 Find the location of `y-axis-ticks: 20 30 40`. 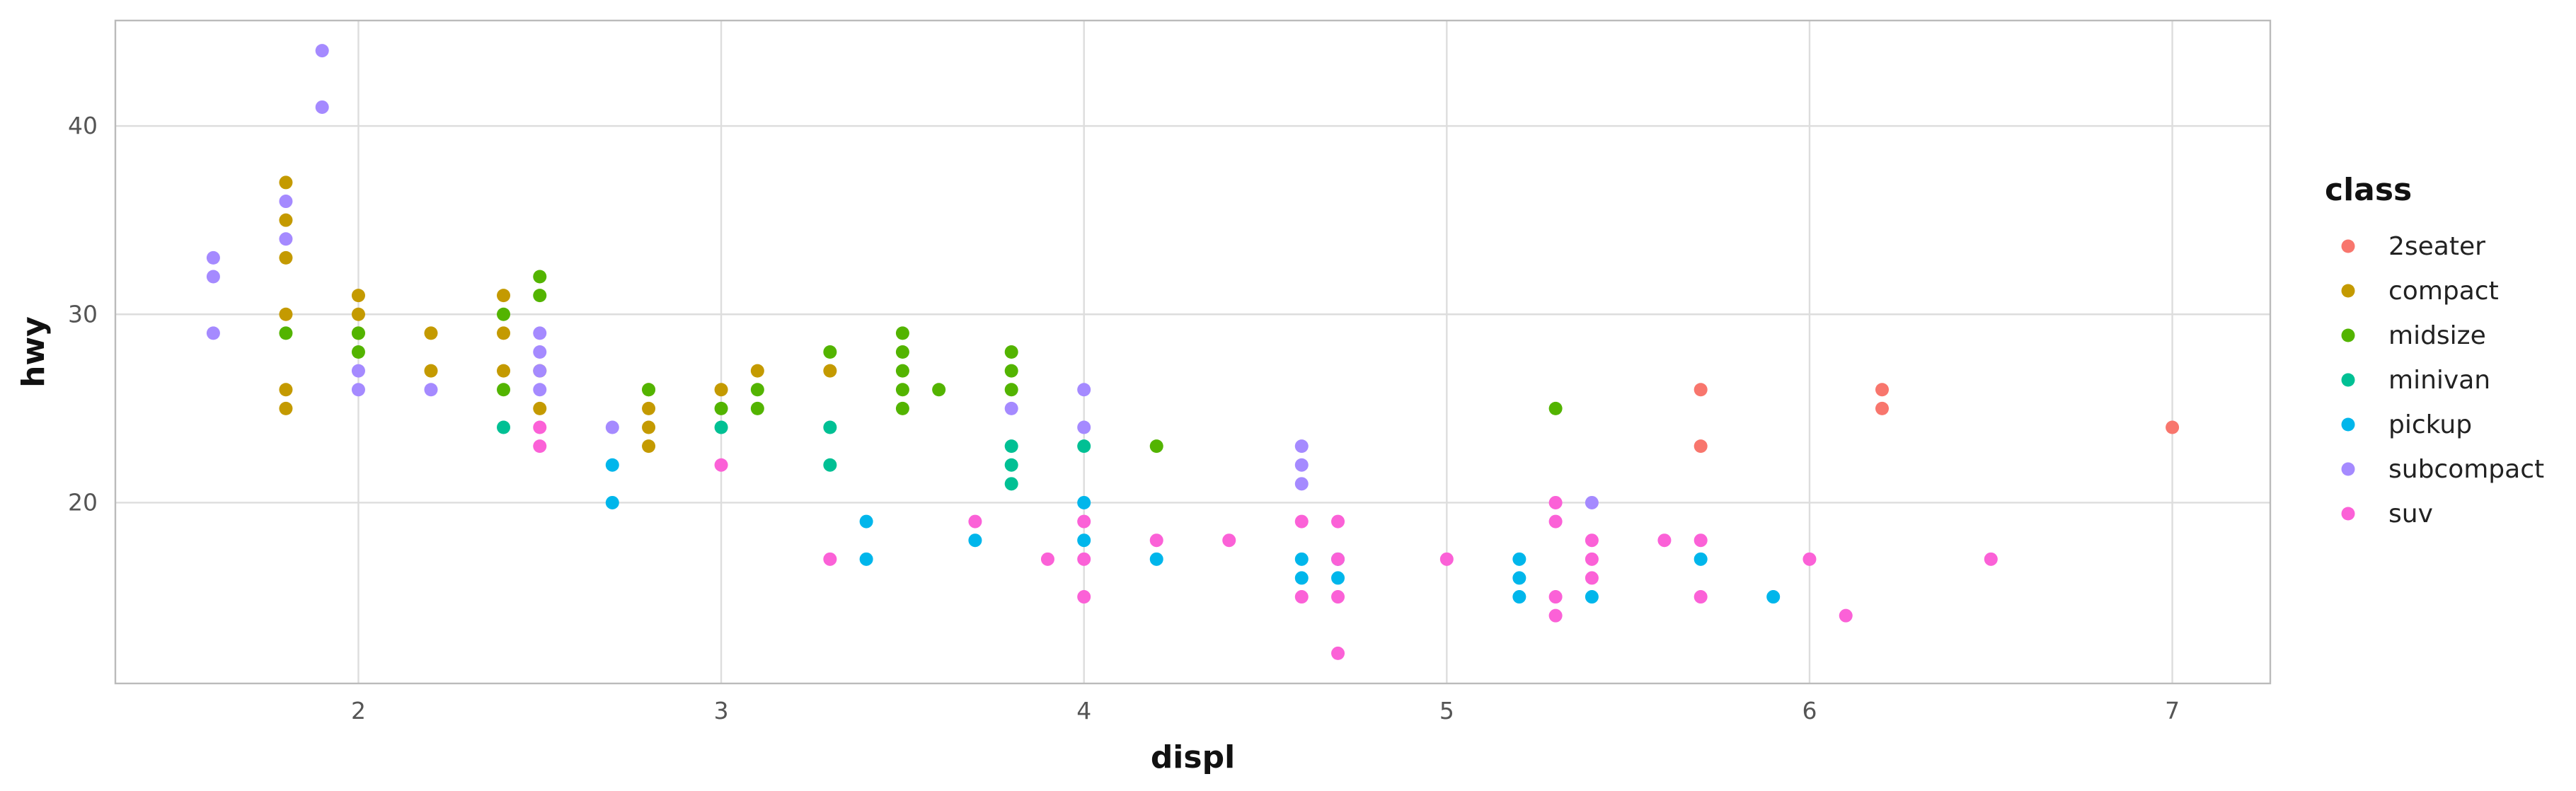

y-axis-ticks: 20 30 40 is located at coordinates (83, 314).